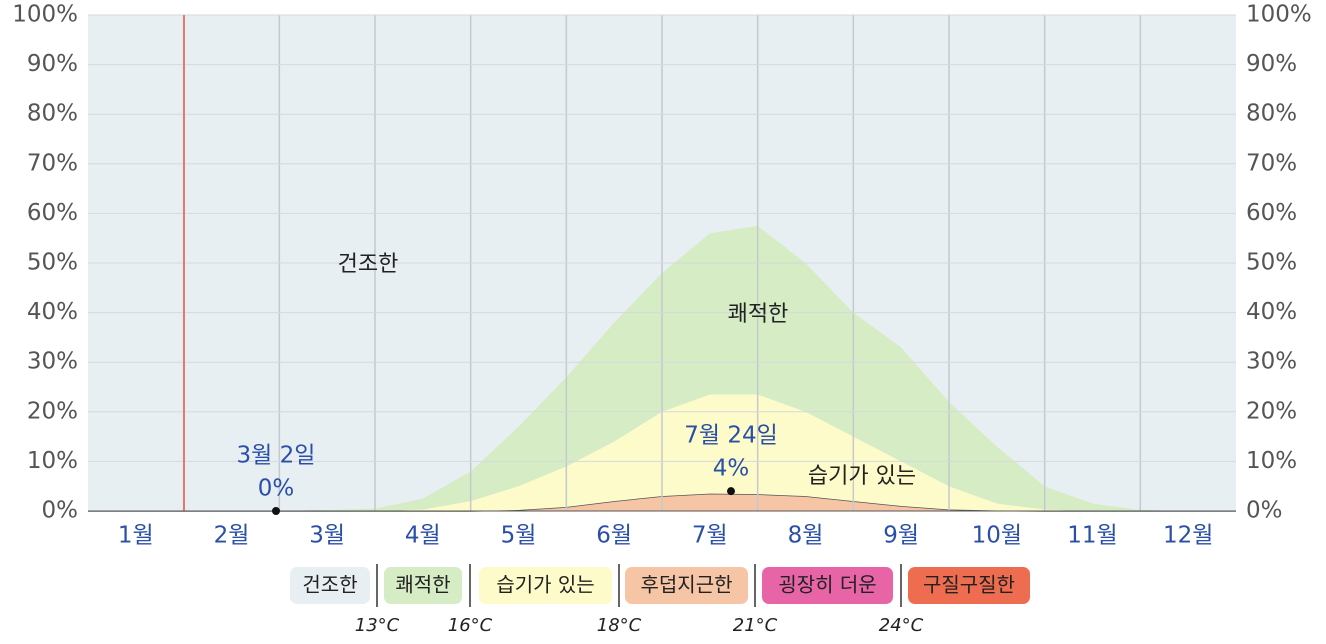  Describe the element at coordinates (276, 489) in the screenshot. I see `annotation-value: 0%` at that location.